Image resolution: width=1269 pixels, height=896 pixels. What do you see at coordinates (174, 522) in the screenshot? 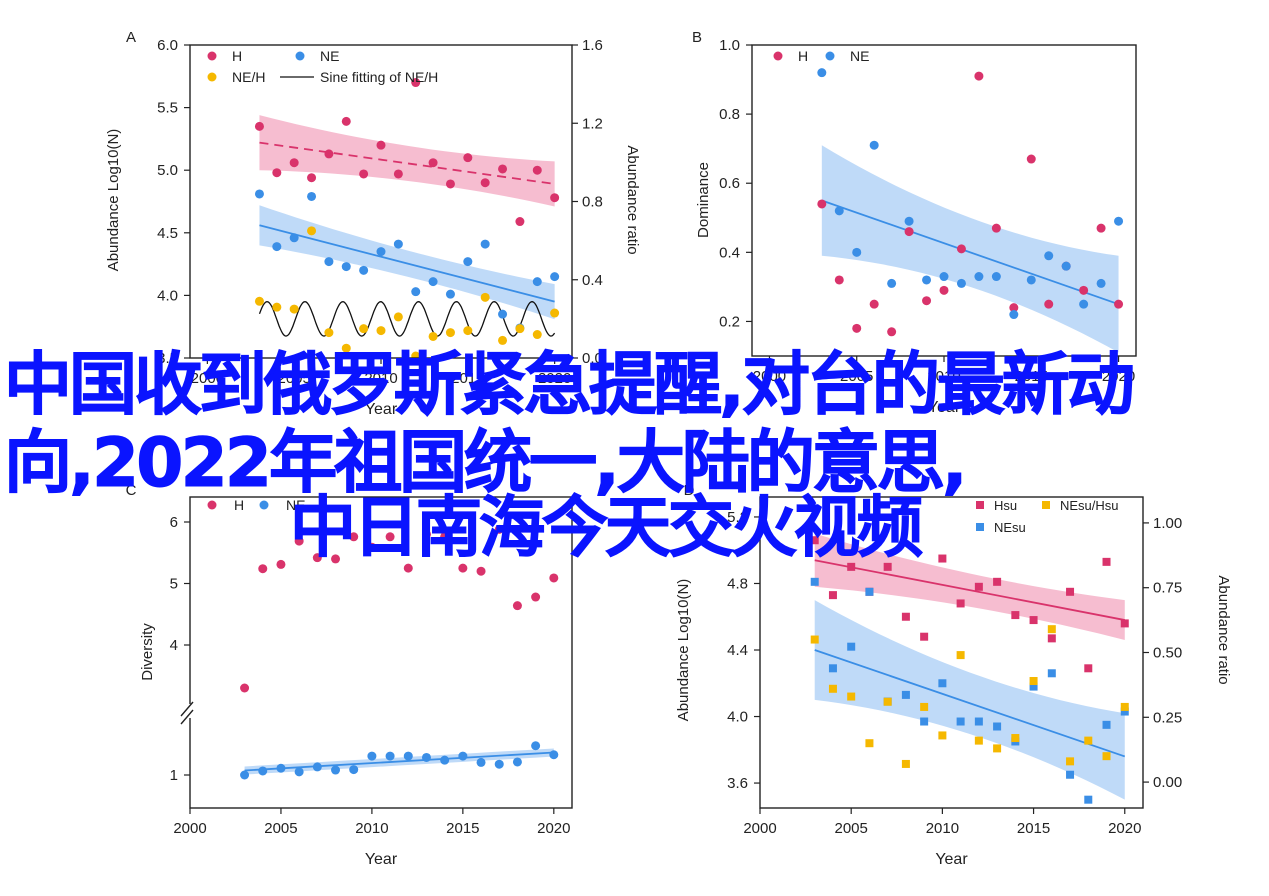
I see `y-tick-label: 6` at bounding box center [174, 522].